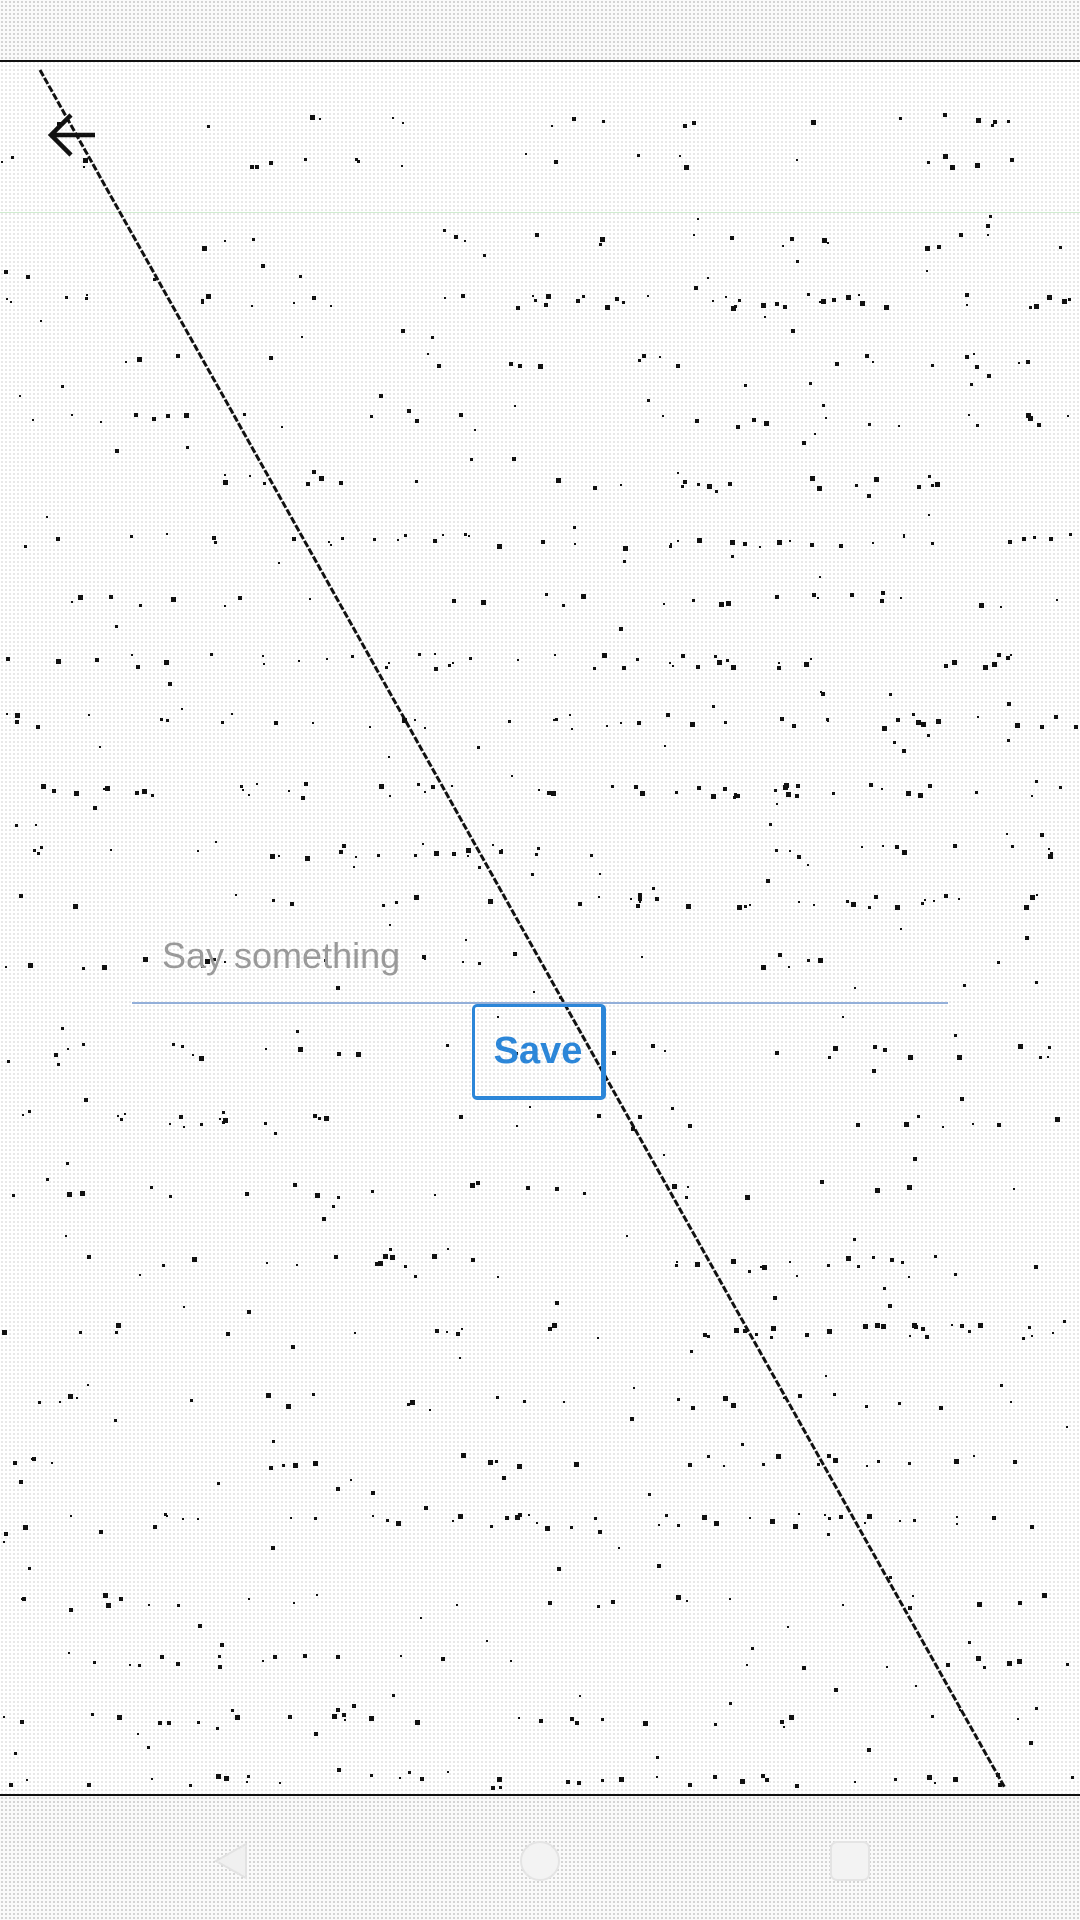 The width and height of the screenshot is (1080, 1920). I want to click on message-input, so click(540, 957).